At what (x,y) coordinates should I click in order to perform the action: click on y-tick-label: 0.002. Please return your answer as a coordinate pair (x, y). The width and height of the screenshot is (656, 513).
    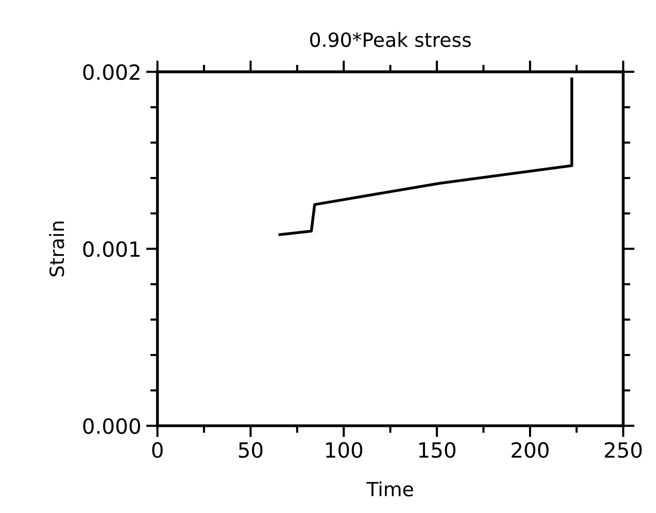
    Looking at the image, I should click on (111, 72).